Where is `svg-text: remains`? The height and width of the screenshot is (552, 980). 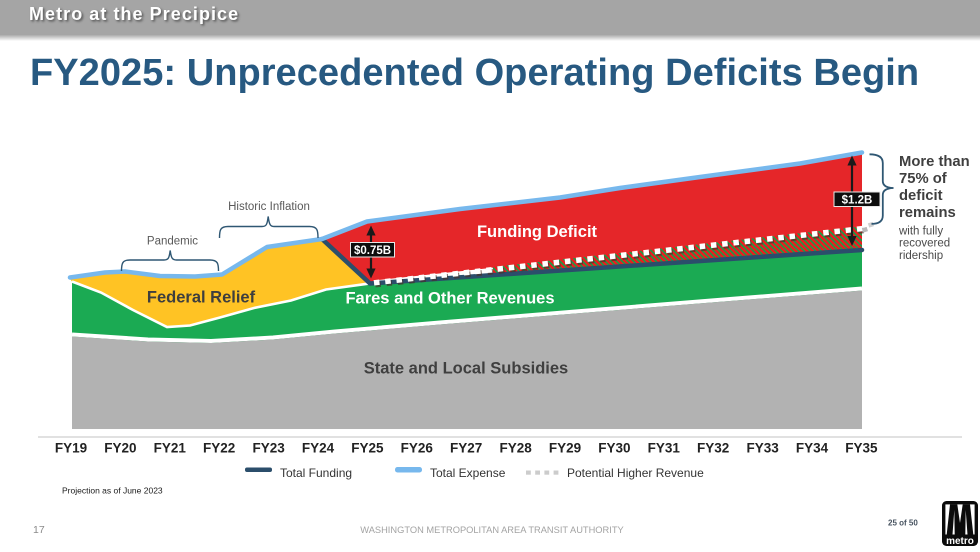
svg-text: remains is located at coordinates (927, 213).